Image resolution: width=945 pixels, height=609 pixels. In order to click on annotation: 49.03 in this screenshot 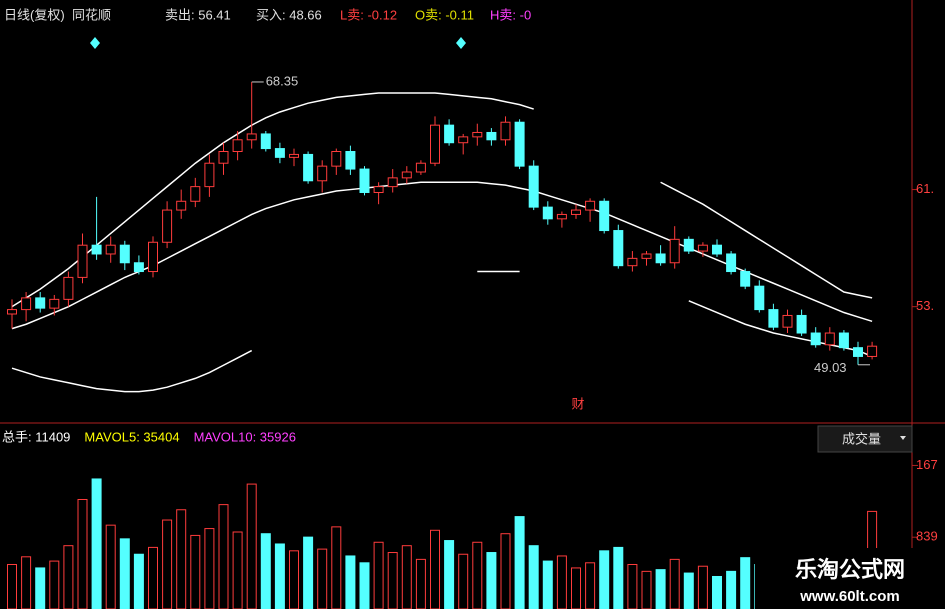, I will do `click(830, 367)`.